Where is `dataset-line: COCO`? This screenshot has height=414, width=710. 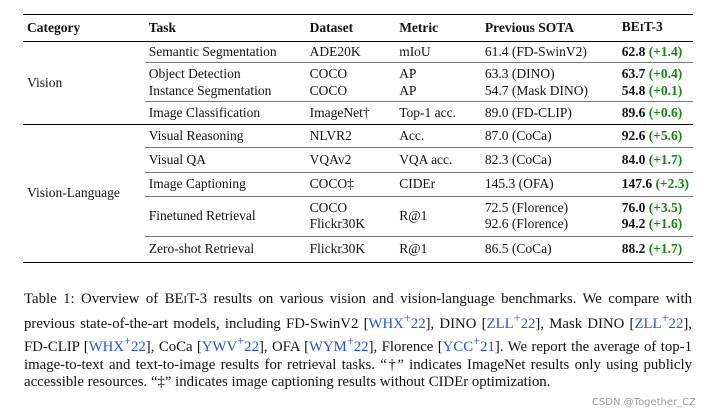
dataset-line: COCO is located at coordinates (328, 207).